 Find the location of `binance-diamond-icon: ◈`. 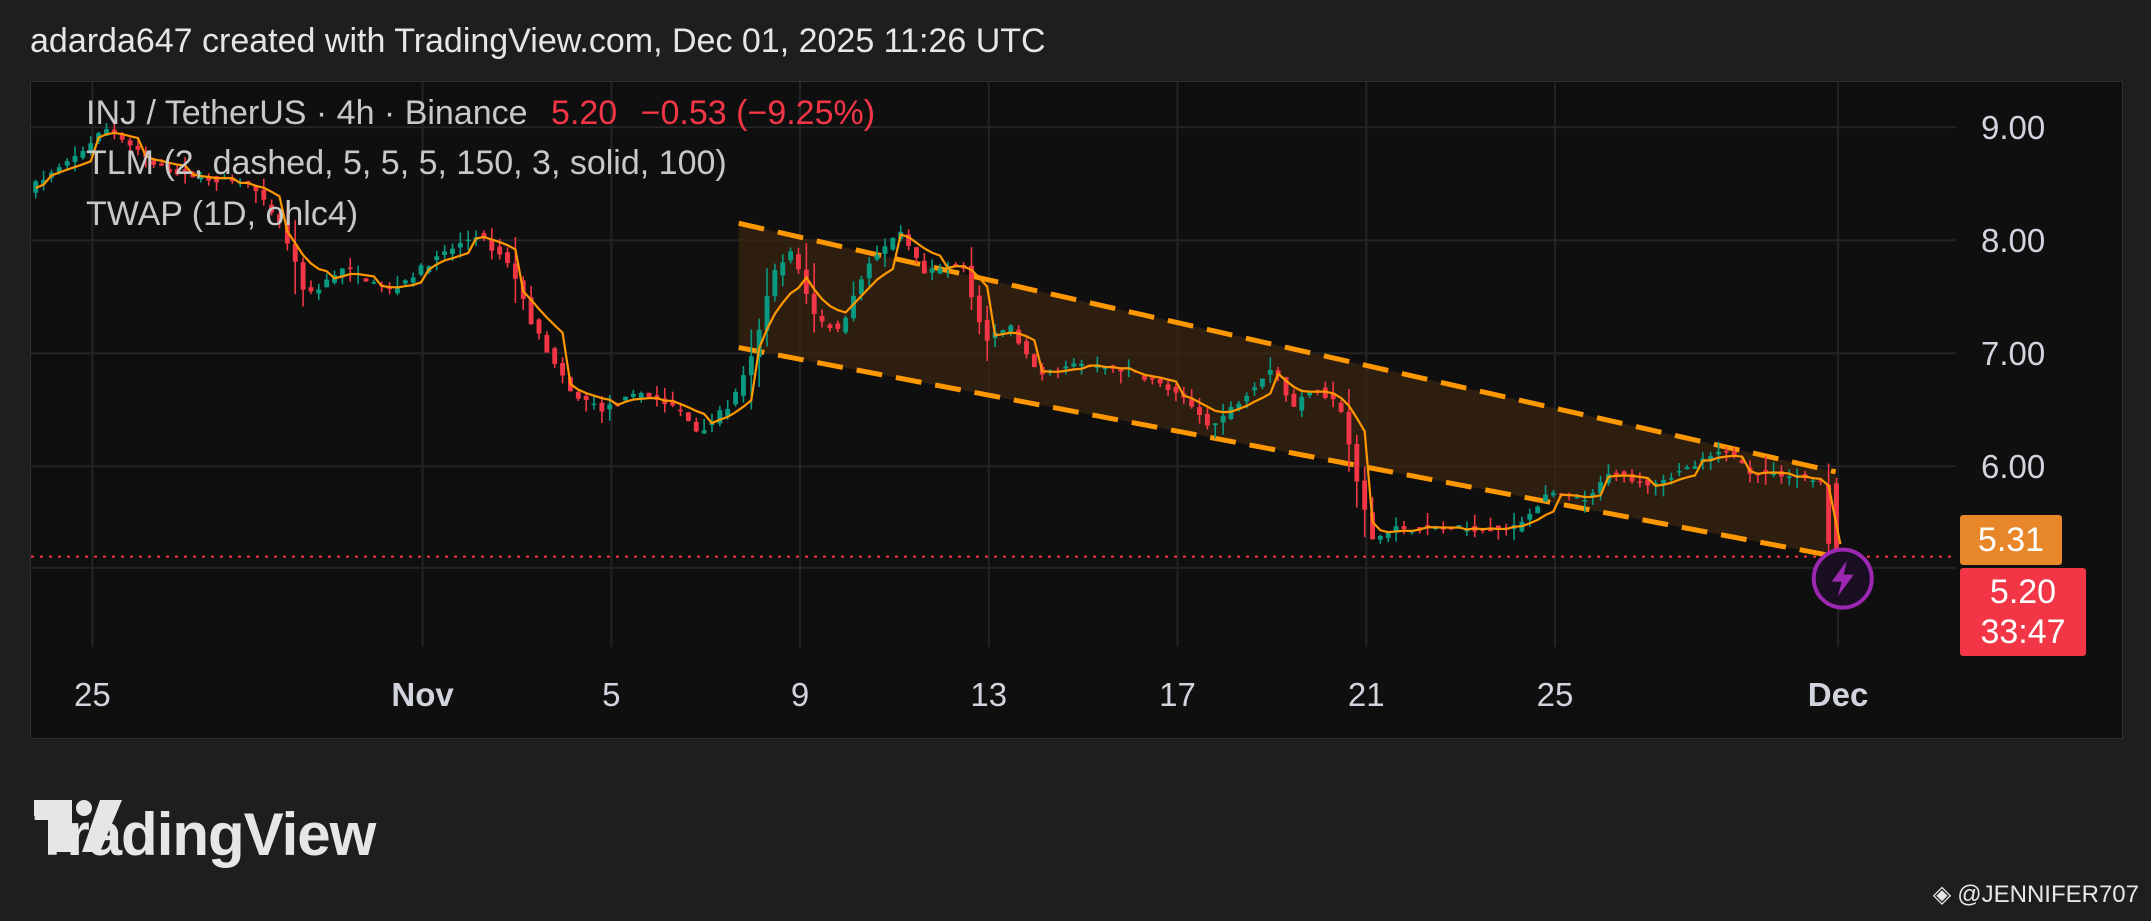

binance-diamond-icon: ◈ is located at coordinates (1942, 894).